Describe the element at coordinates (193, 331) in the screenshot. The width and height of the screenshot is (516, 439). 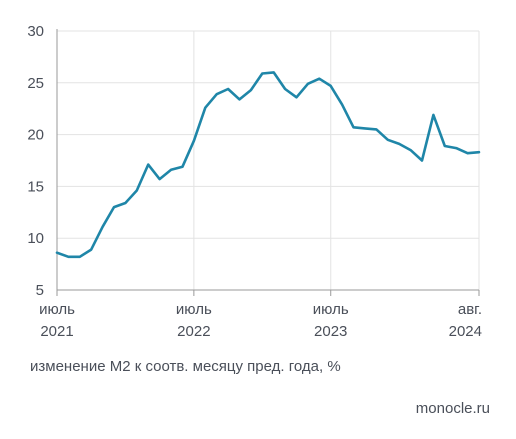
I see `x-tick-year-label: 2022` at that location.